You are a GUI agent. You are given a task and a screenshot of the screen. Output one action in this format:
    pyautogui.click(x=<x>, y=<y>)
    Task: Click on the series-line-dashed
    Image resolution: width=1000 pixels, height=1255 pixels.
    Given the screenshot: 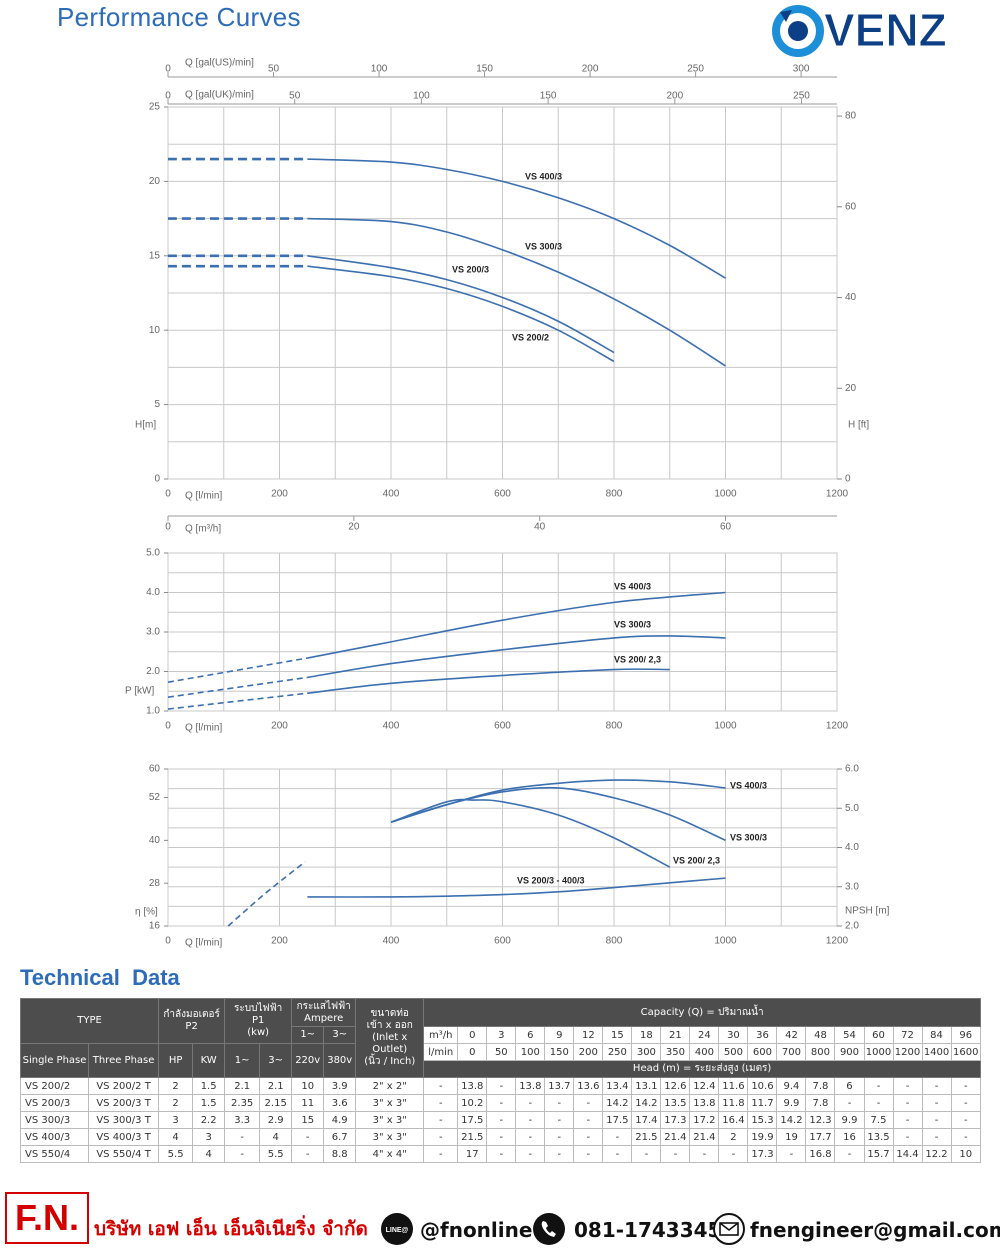 What is the action you would take?
    pyautogui.click(x=237, y=670)
    